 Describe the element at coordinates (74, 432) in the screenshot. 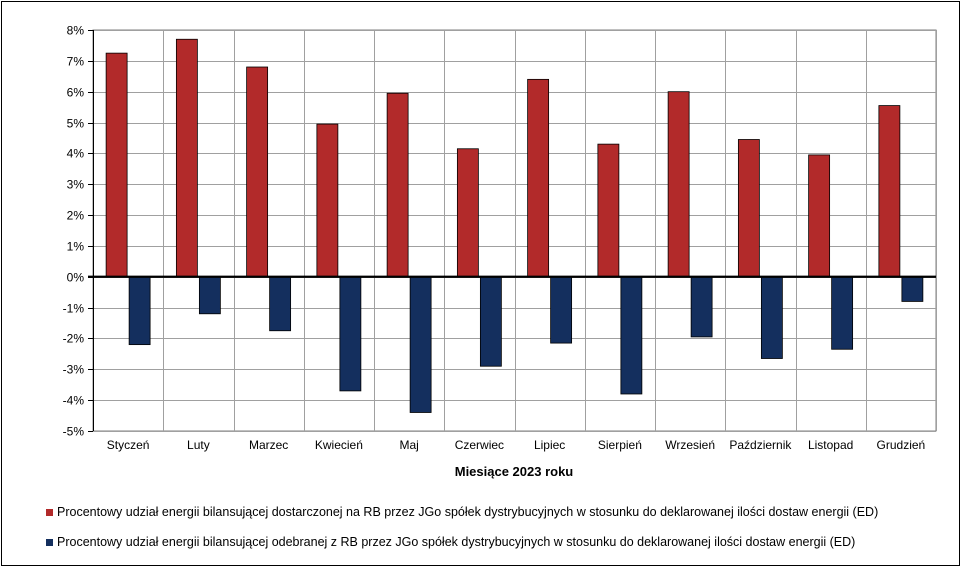

I see `y-tick-label: -5%` at that location.